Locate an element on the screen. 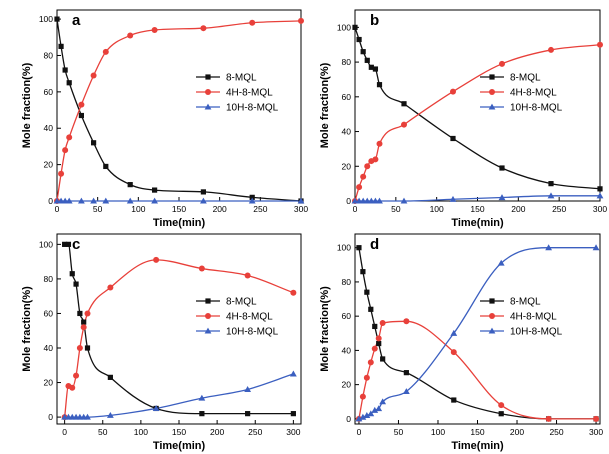 Image resolution: width=609 pixels, height=454 pixels. y-tick-label: 20 is located at coordinates (49, 165).